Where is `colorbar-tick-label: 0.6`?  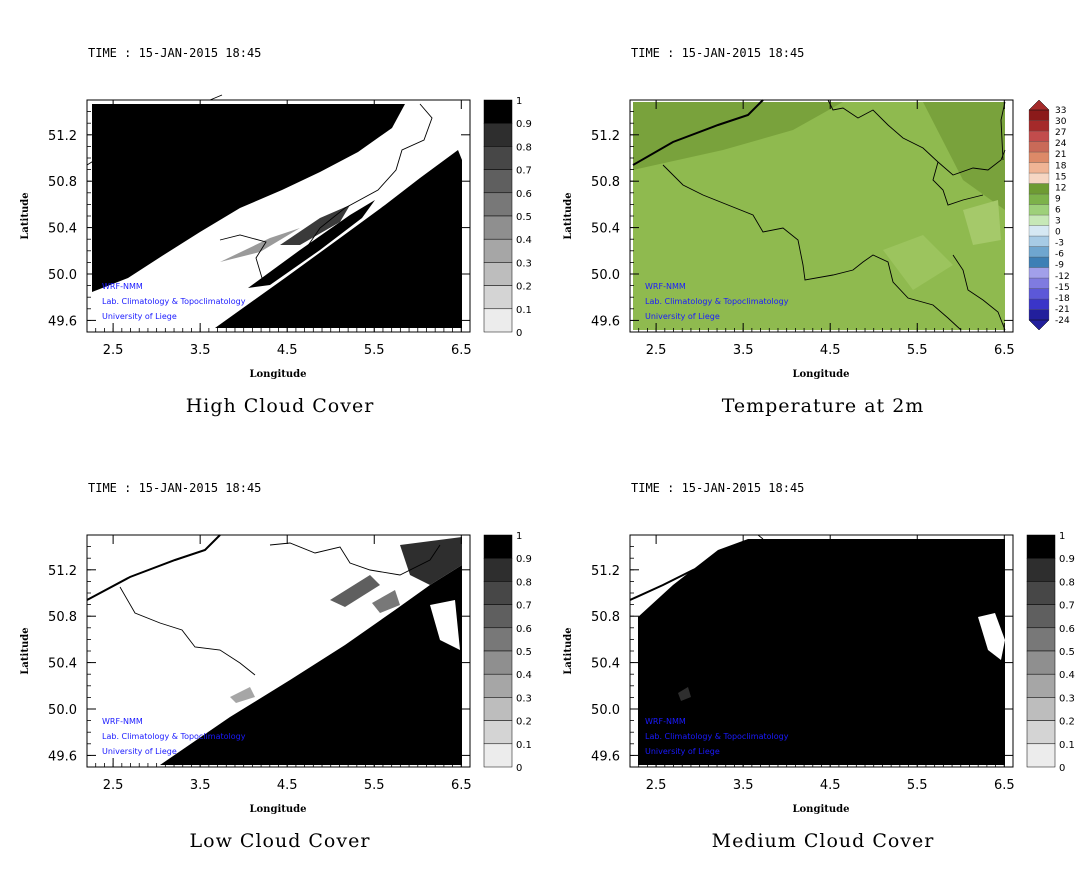
colorbar-tick-label: 0.6 is located at coordinates (1067, 629).